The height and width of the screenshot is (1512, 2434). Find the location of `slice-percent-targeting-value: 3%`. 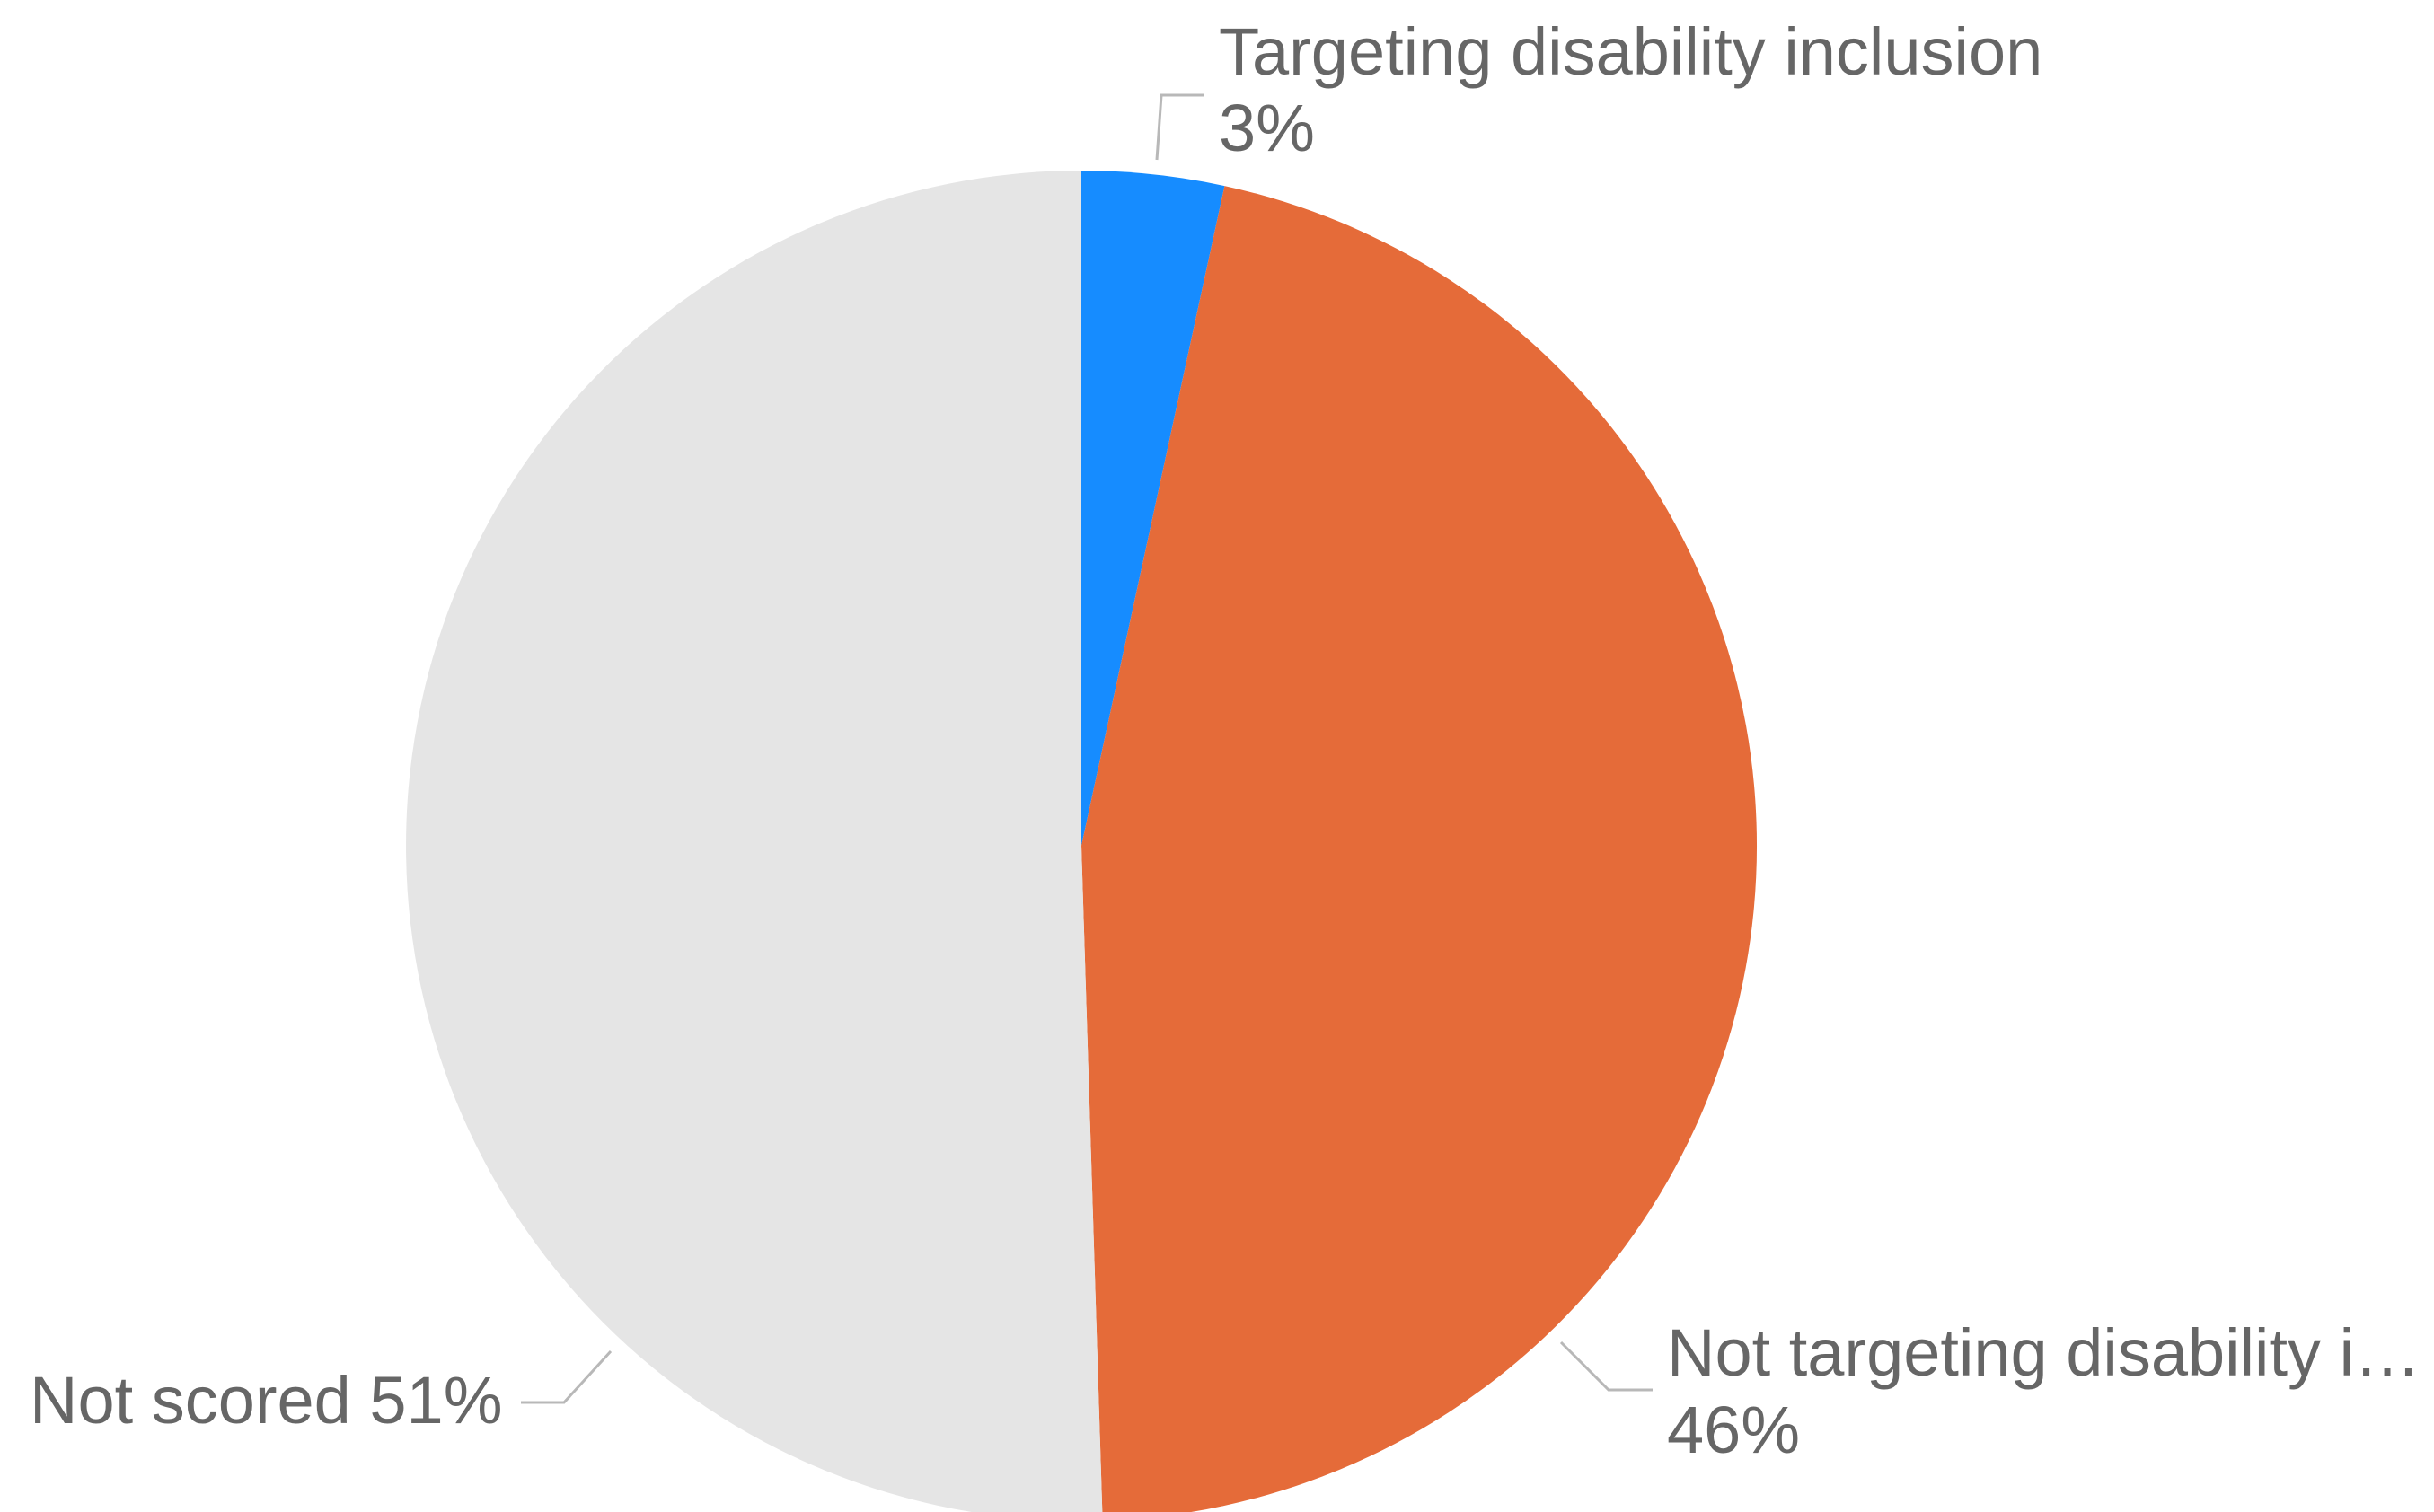

slice-percent-targeting-value: 3% is located at coordinates (1267, 128).